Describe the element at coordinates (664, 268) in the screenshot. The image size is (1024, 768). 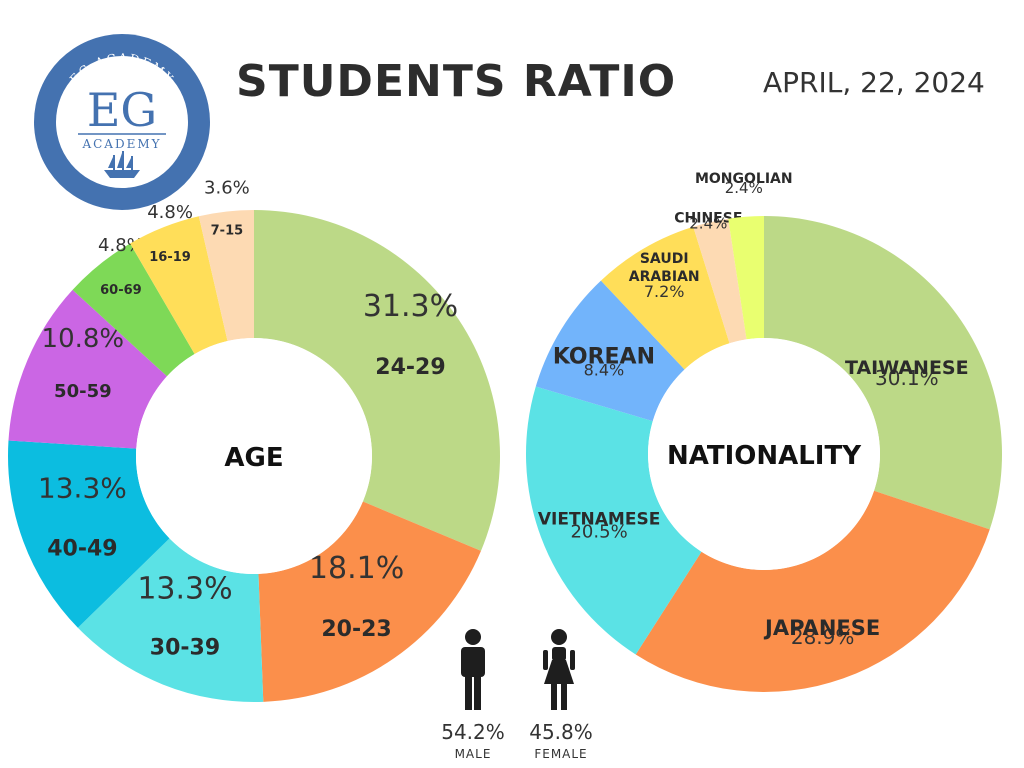
I see `slice-label: SAUDI ARABIAN` at that location.